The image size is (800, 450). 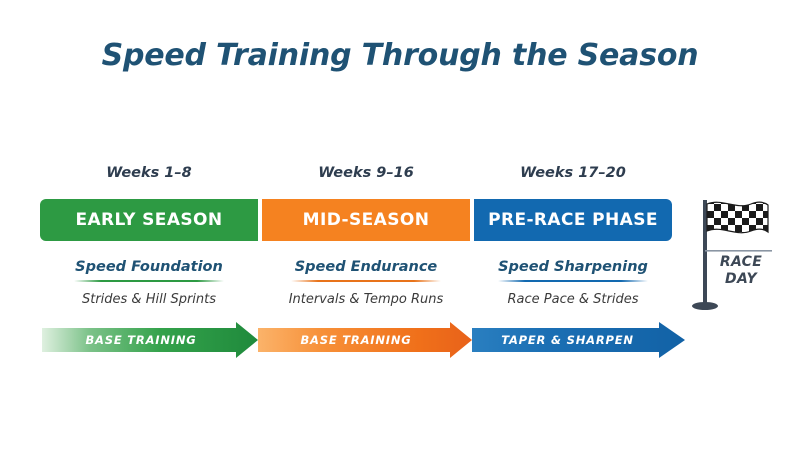 What do you see at coordinates (573, 173) in the screenshot?
I see `week-label-pre-race-phase: Weeks 17–20` at bounding box center [573, 173].